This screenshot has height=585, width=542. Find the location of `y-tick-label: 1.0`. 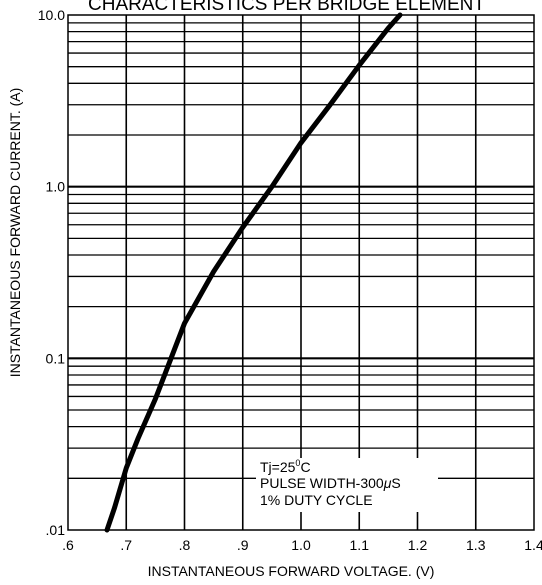

y-tick-label: 1.0 is located at coordinates (56, 187).